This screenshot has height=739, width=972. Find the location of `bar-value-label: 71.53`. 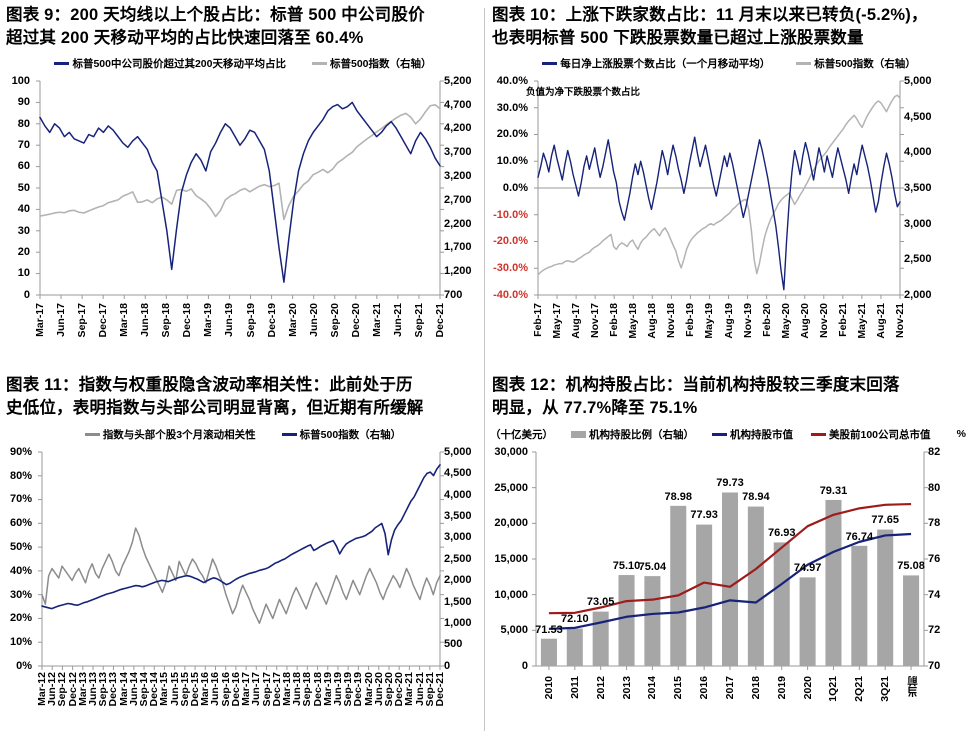

bar-value-label: 71.53 is located at coordinates (549, 629).